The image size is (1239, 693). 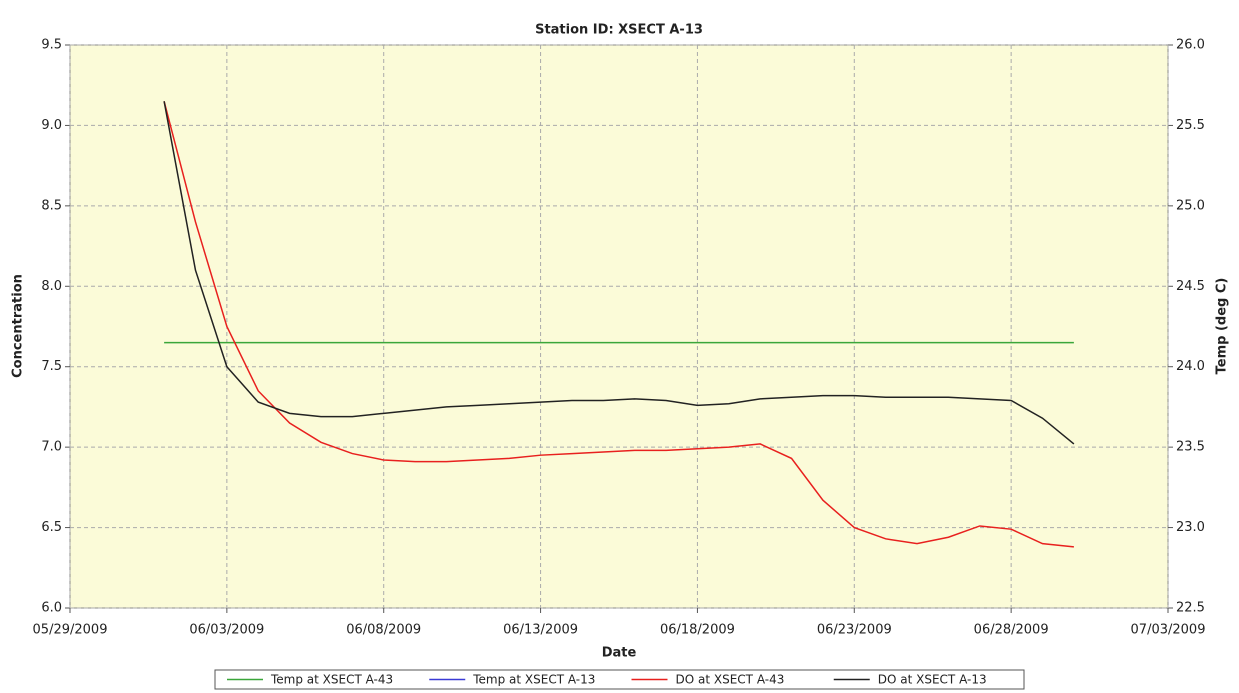 I want to click on y-tick-label: 7.0, so click(x=51, y=447).